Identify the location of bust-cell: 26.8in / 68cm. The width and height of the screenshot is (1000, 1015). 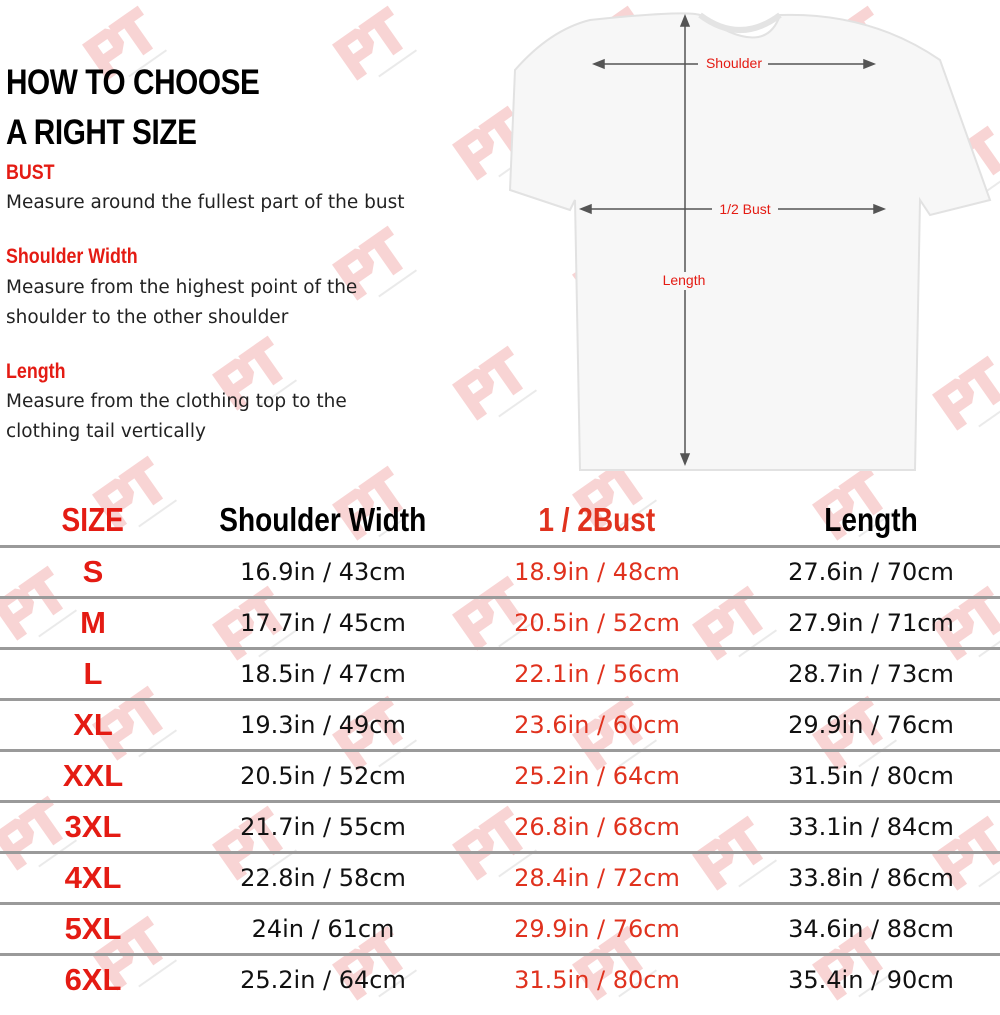
(597, 826).